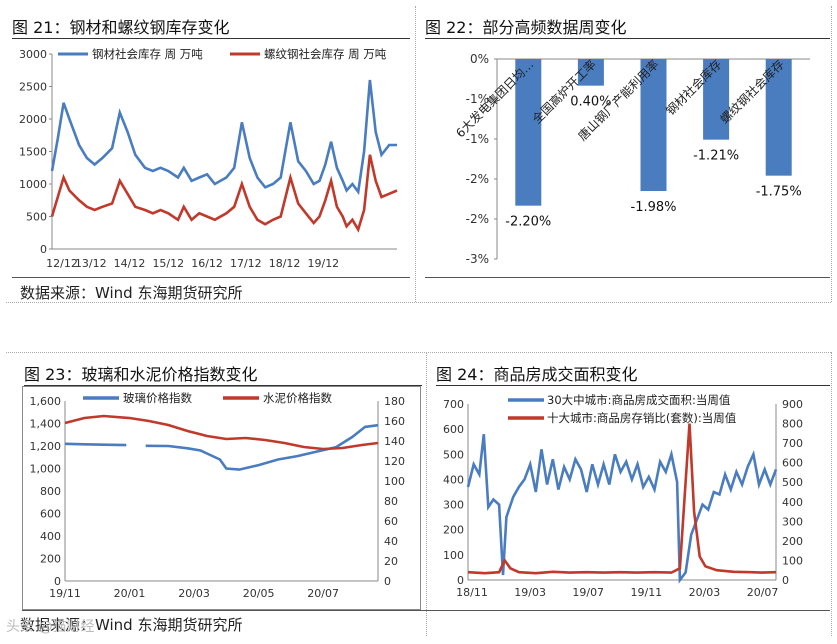 Image resolution: width=837 pixels, height=644 pixels. I want to click on fig23-title: 图 23：玻璃和水泥价格指数变化, so click(141, 374).